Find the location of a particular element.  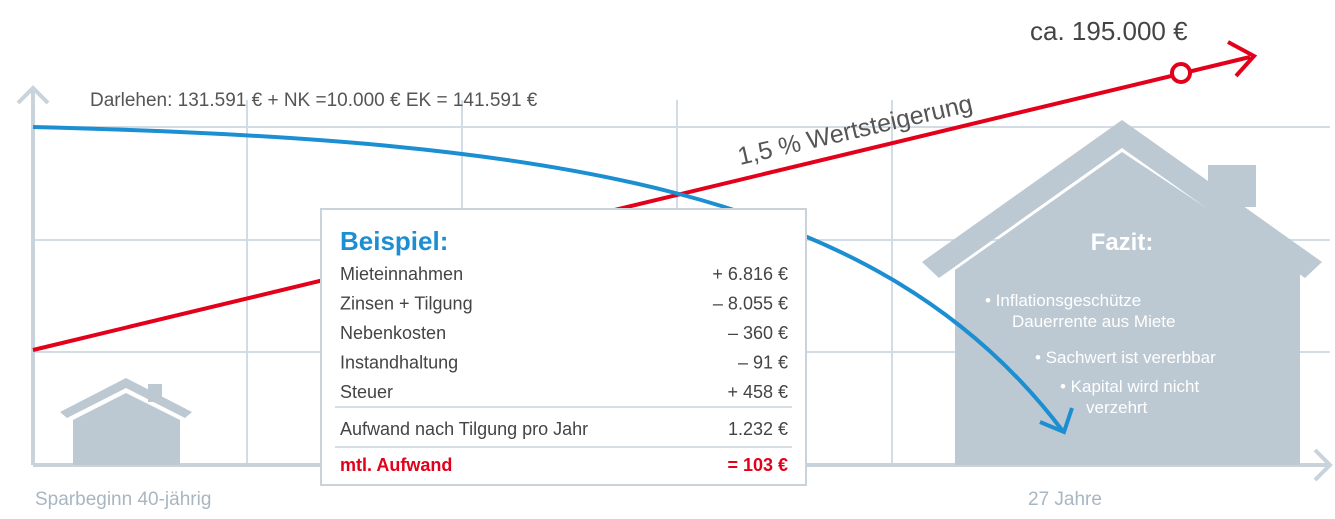

row-value: – 360 € is located at coordinates (758, 333).